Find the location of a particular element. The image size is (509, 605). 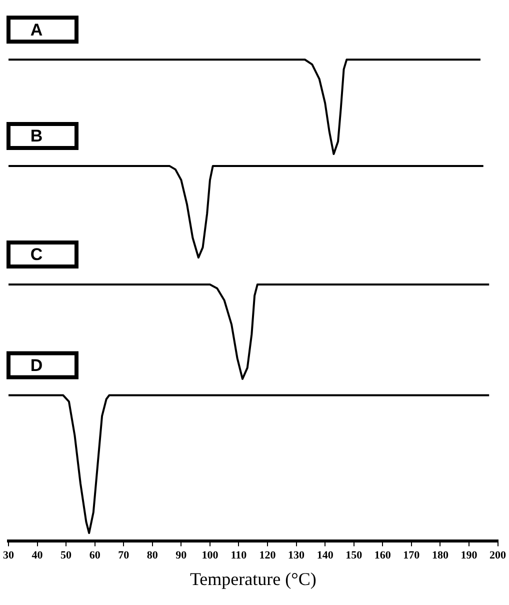

series-label: A is located at coordinates (36, 30).